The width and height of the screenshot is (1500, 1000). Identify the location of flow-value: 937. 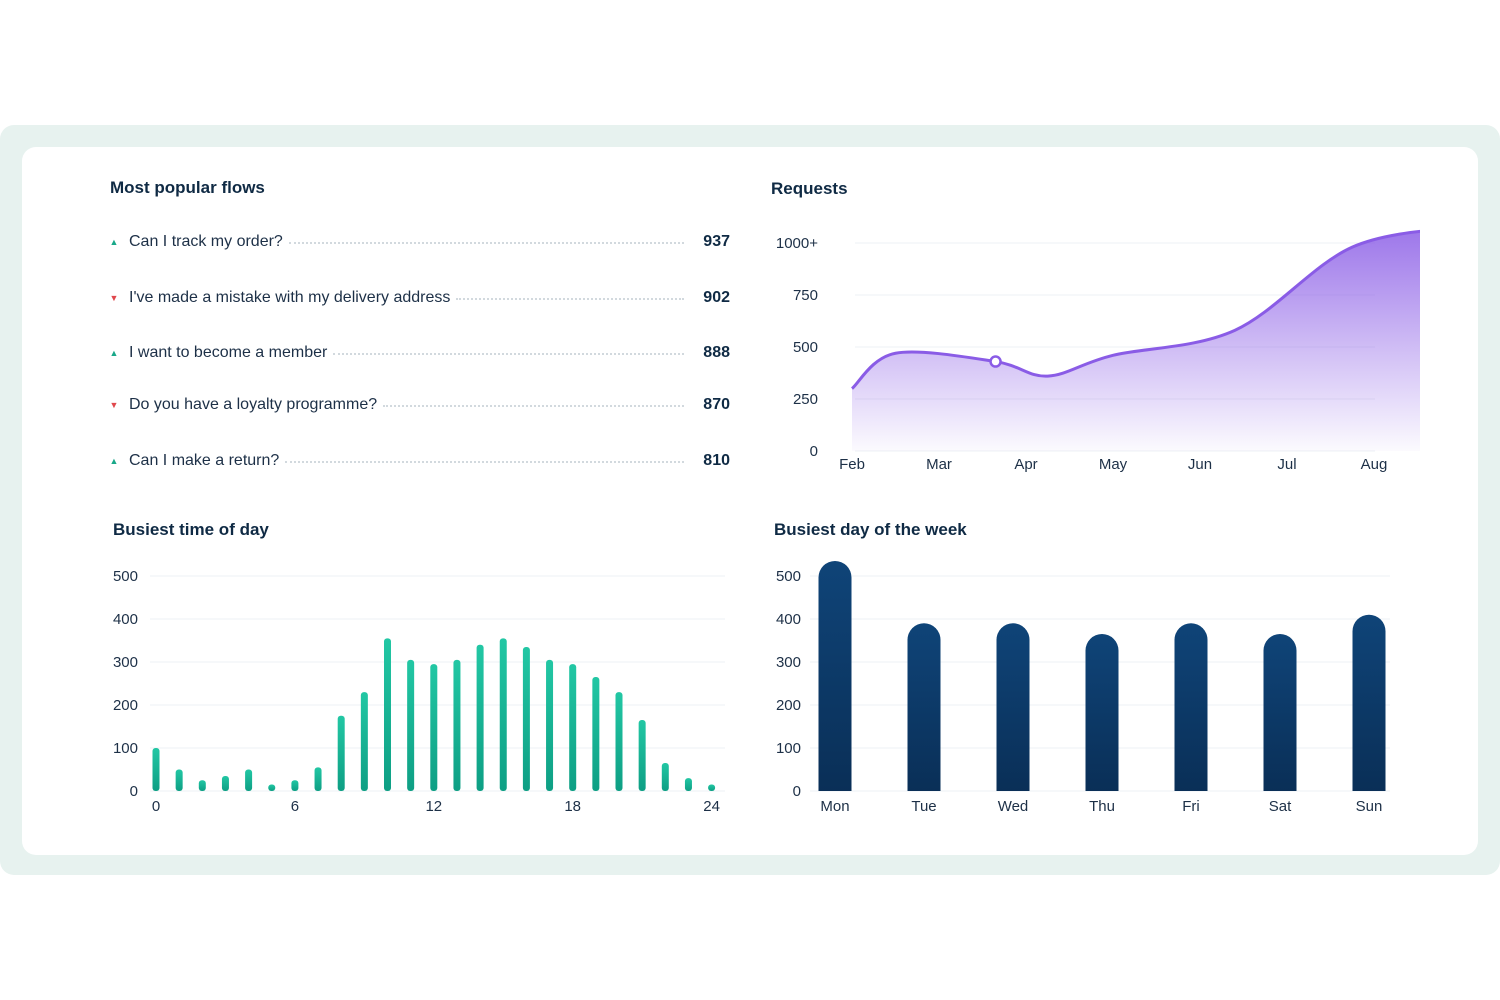
(716, 241).